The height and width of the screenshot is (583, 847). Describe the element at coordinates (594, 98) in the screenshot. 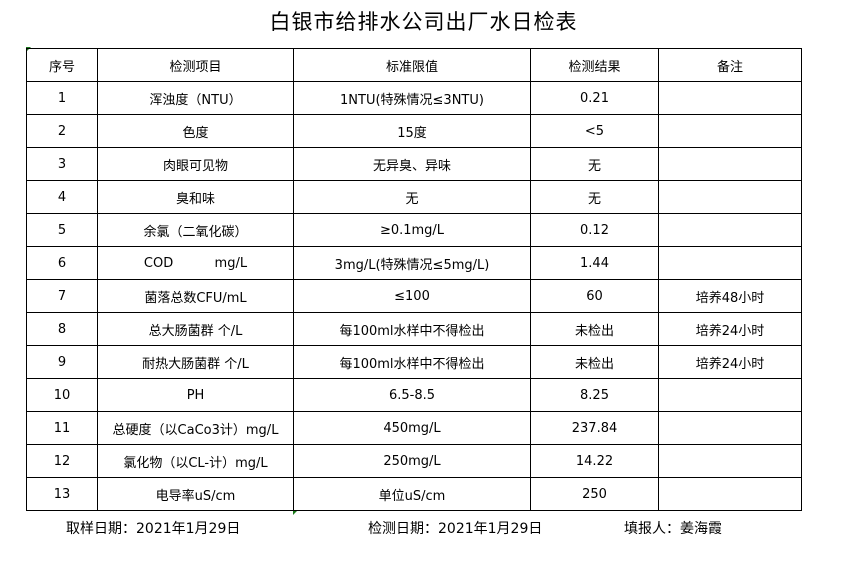

I see `cell-result: 0.21` at that location.